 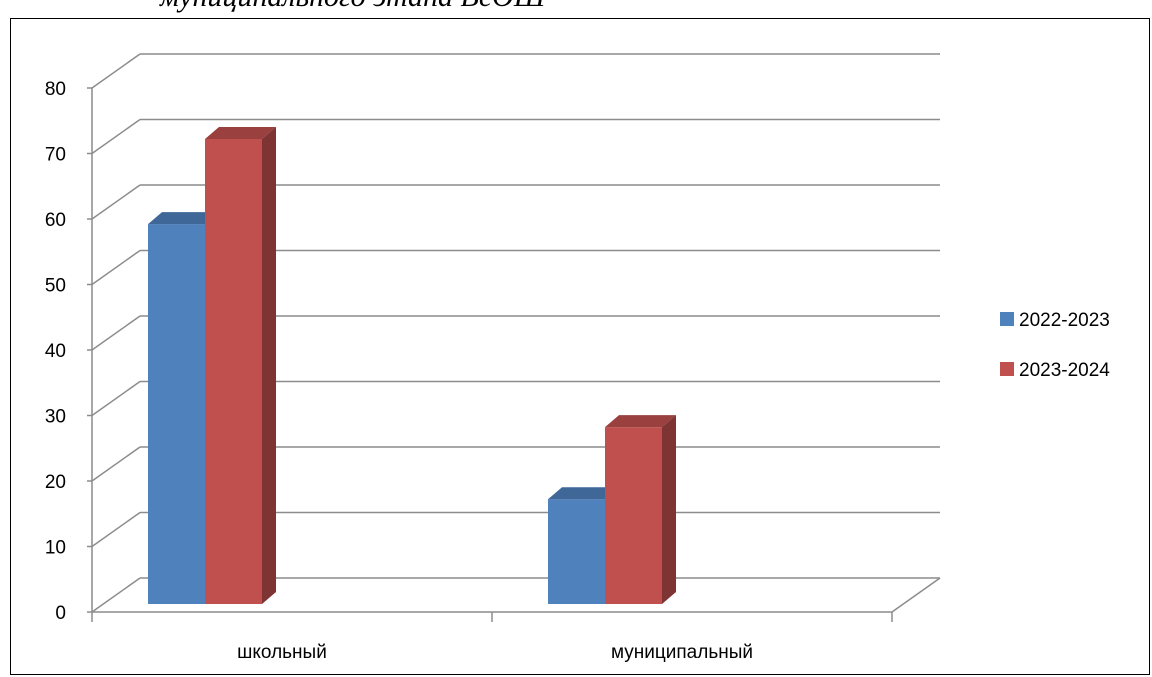 I want to click on y-tick-label: 70, so click(x=55, y=155).